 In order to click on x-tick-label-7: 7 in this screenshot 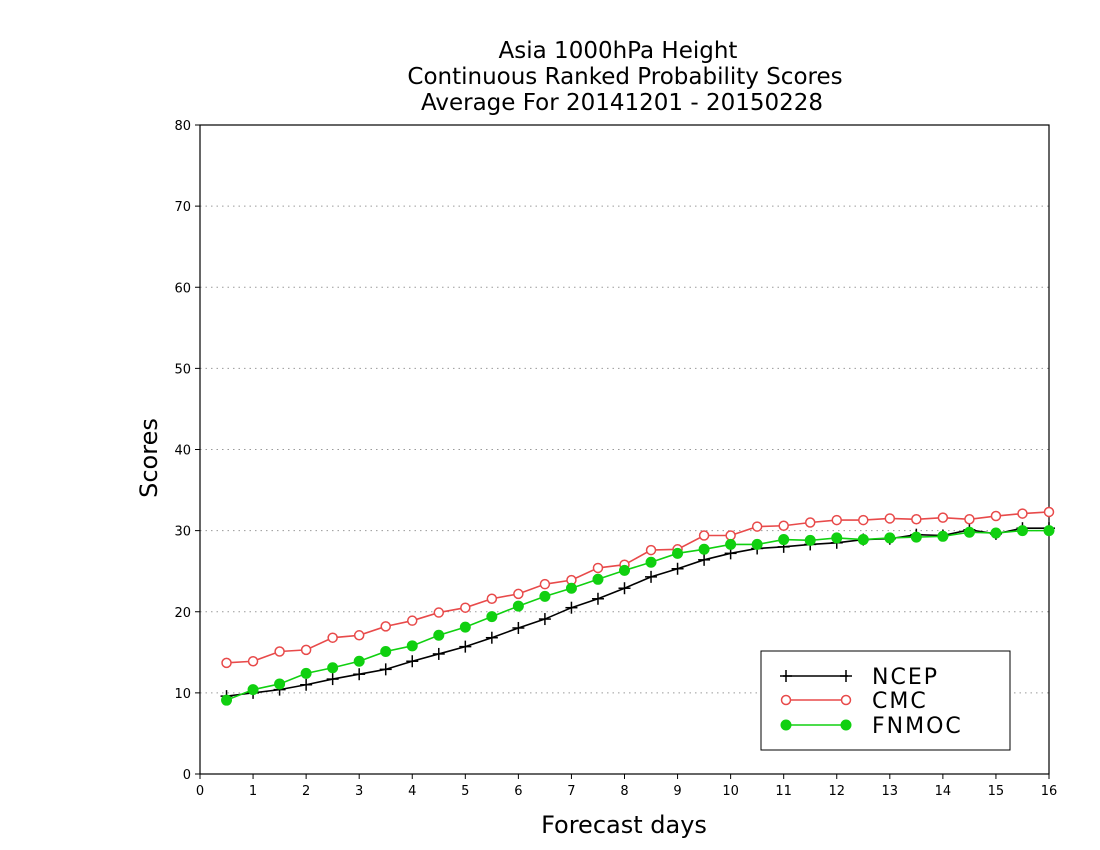, I will do `click(571, 791)`.